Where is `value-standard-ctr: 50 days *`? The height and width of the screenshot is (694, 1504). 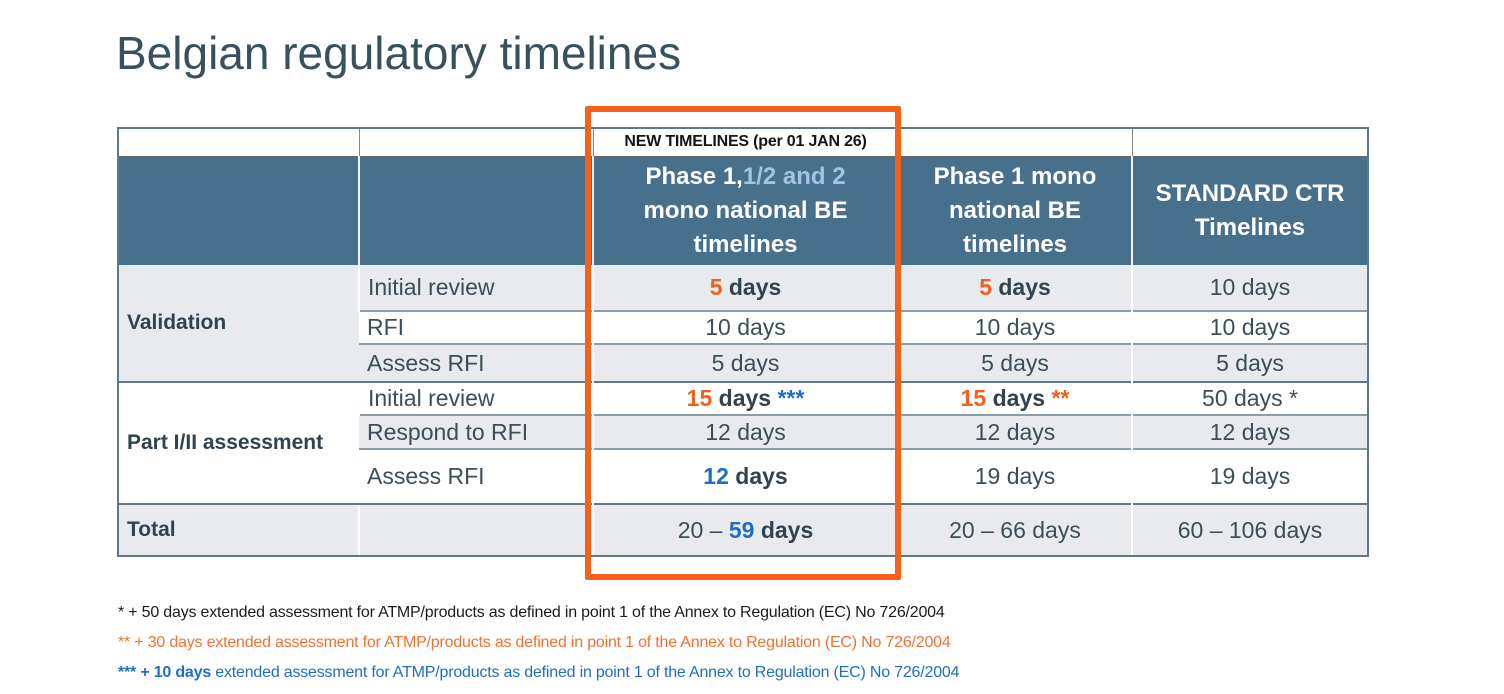 value-standard-ctr: 50 days * is located at coordinates (1249, 398).